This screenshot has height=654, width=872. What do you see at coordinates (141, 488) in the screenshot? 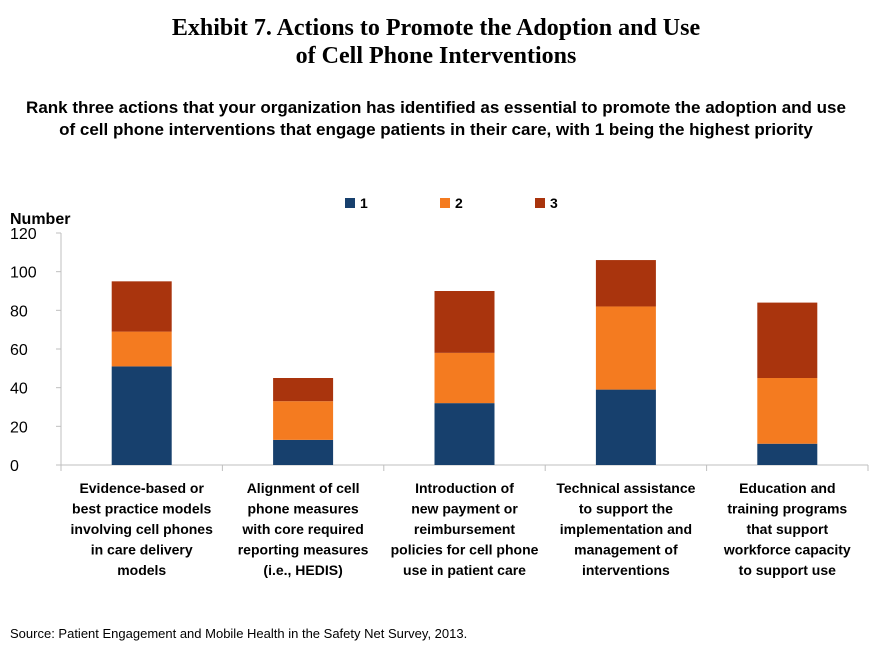
I see `x-category-label-line: Evidence-based or` at bounding box center [141, 488].